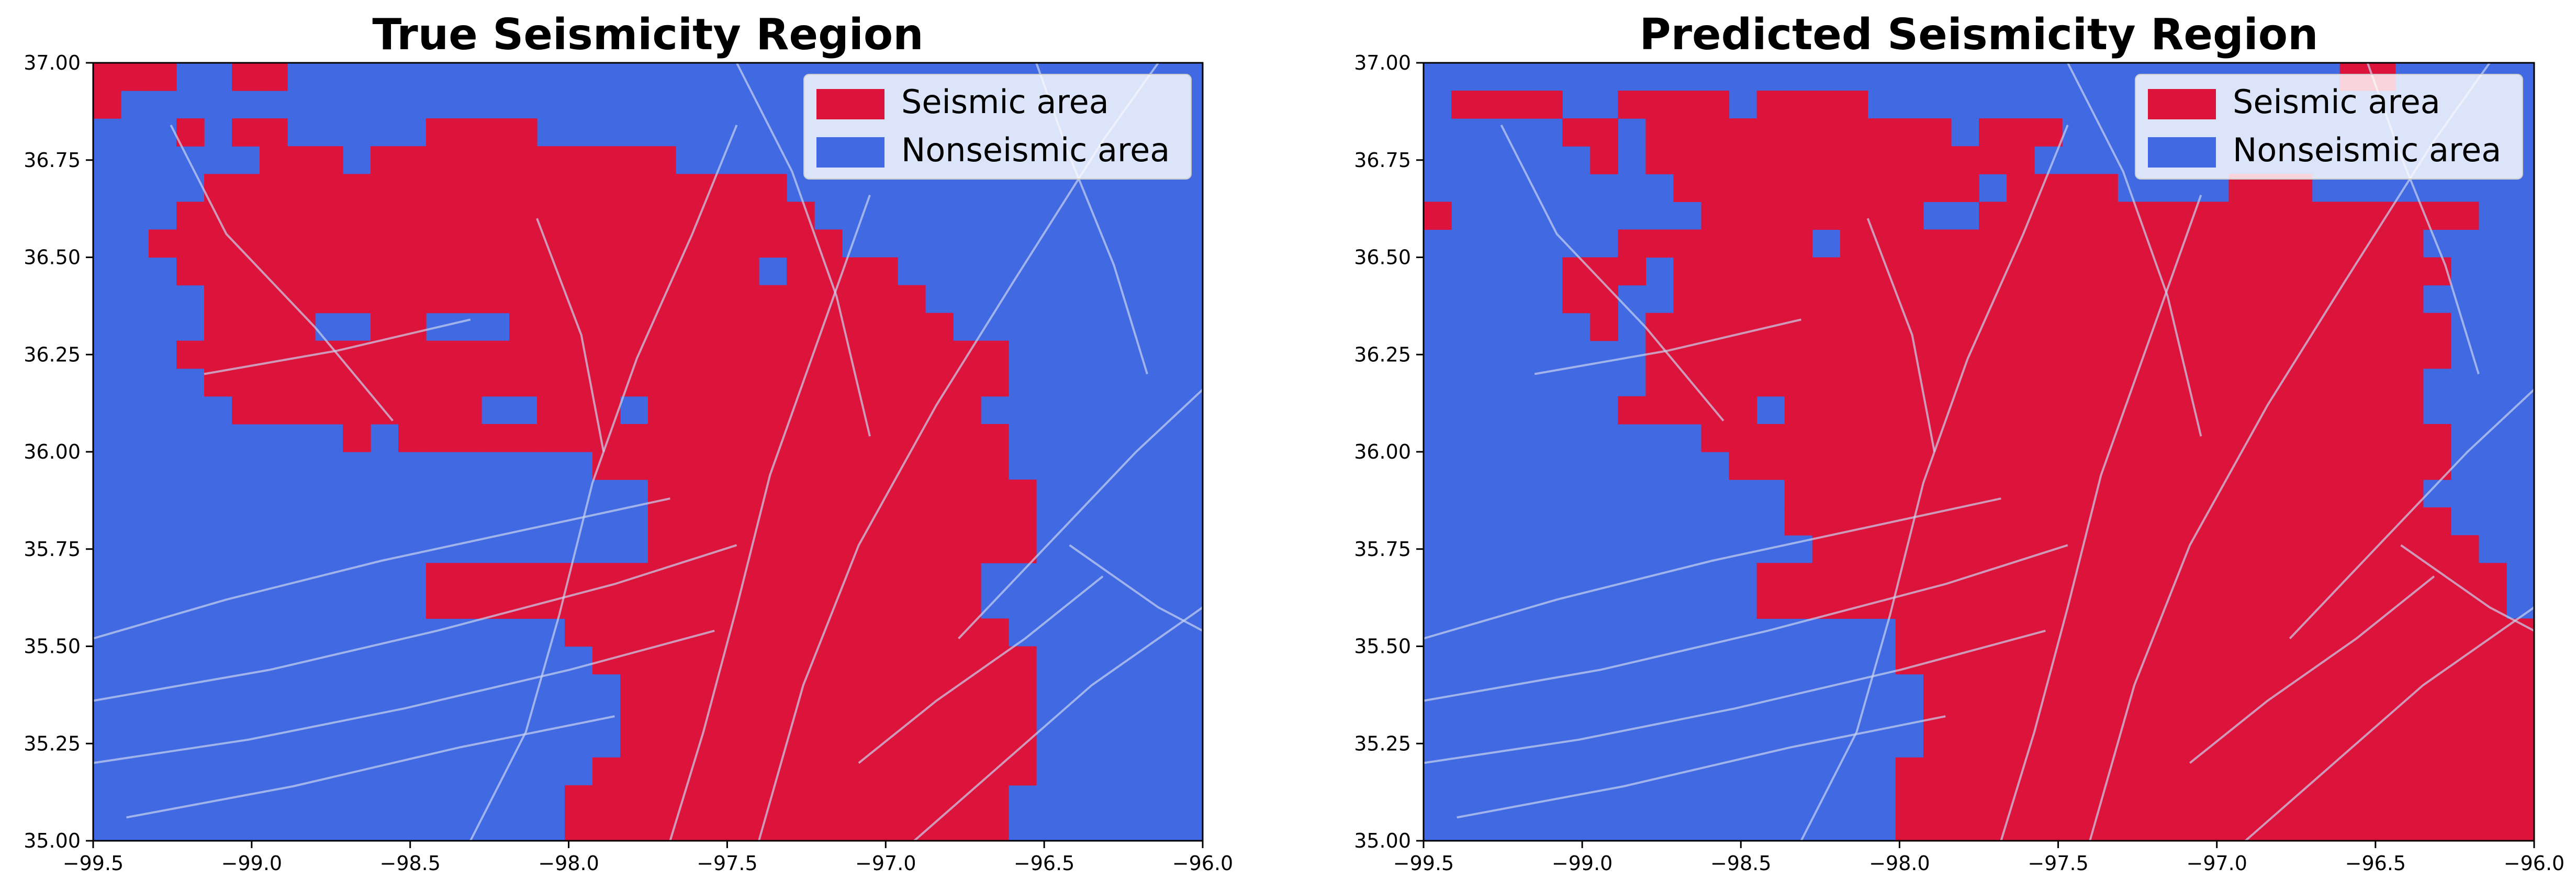 The height and width of the screenshot is (890, 2576). Describe the element at coordinates (2216, 864) in the screenshot. I see `x-tick-label: −97.0` at that location.